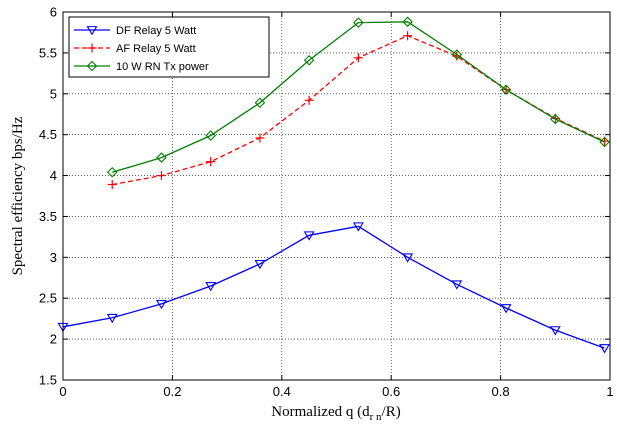 This screenshot has height=430, width=617. What do you see at coordinates (62, 391) in the screenshot?
I see `x-tick-label: 0` at bounding box center [62, 391].